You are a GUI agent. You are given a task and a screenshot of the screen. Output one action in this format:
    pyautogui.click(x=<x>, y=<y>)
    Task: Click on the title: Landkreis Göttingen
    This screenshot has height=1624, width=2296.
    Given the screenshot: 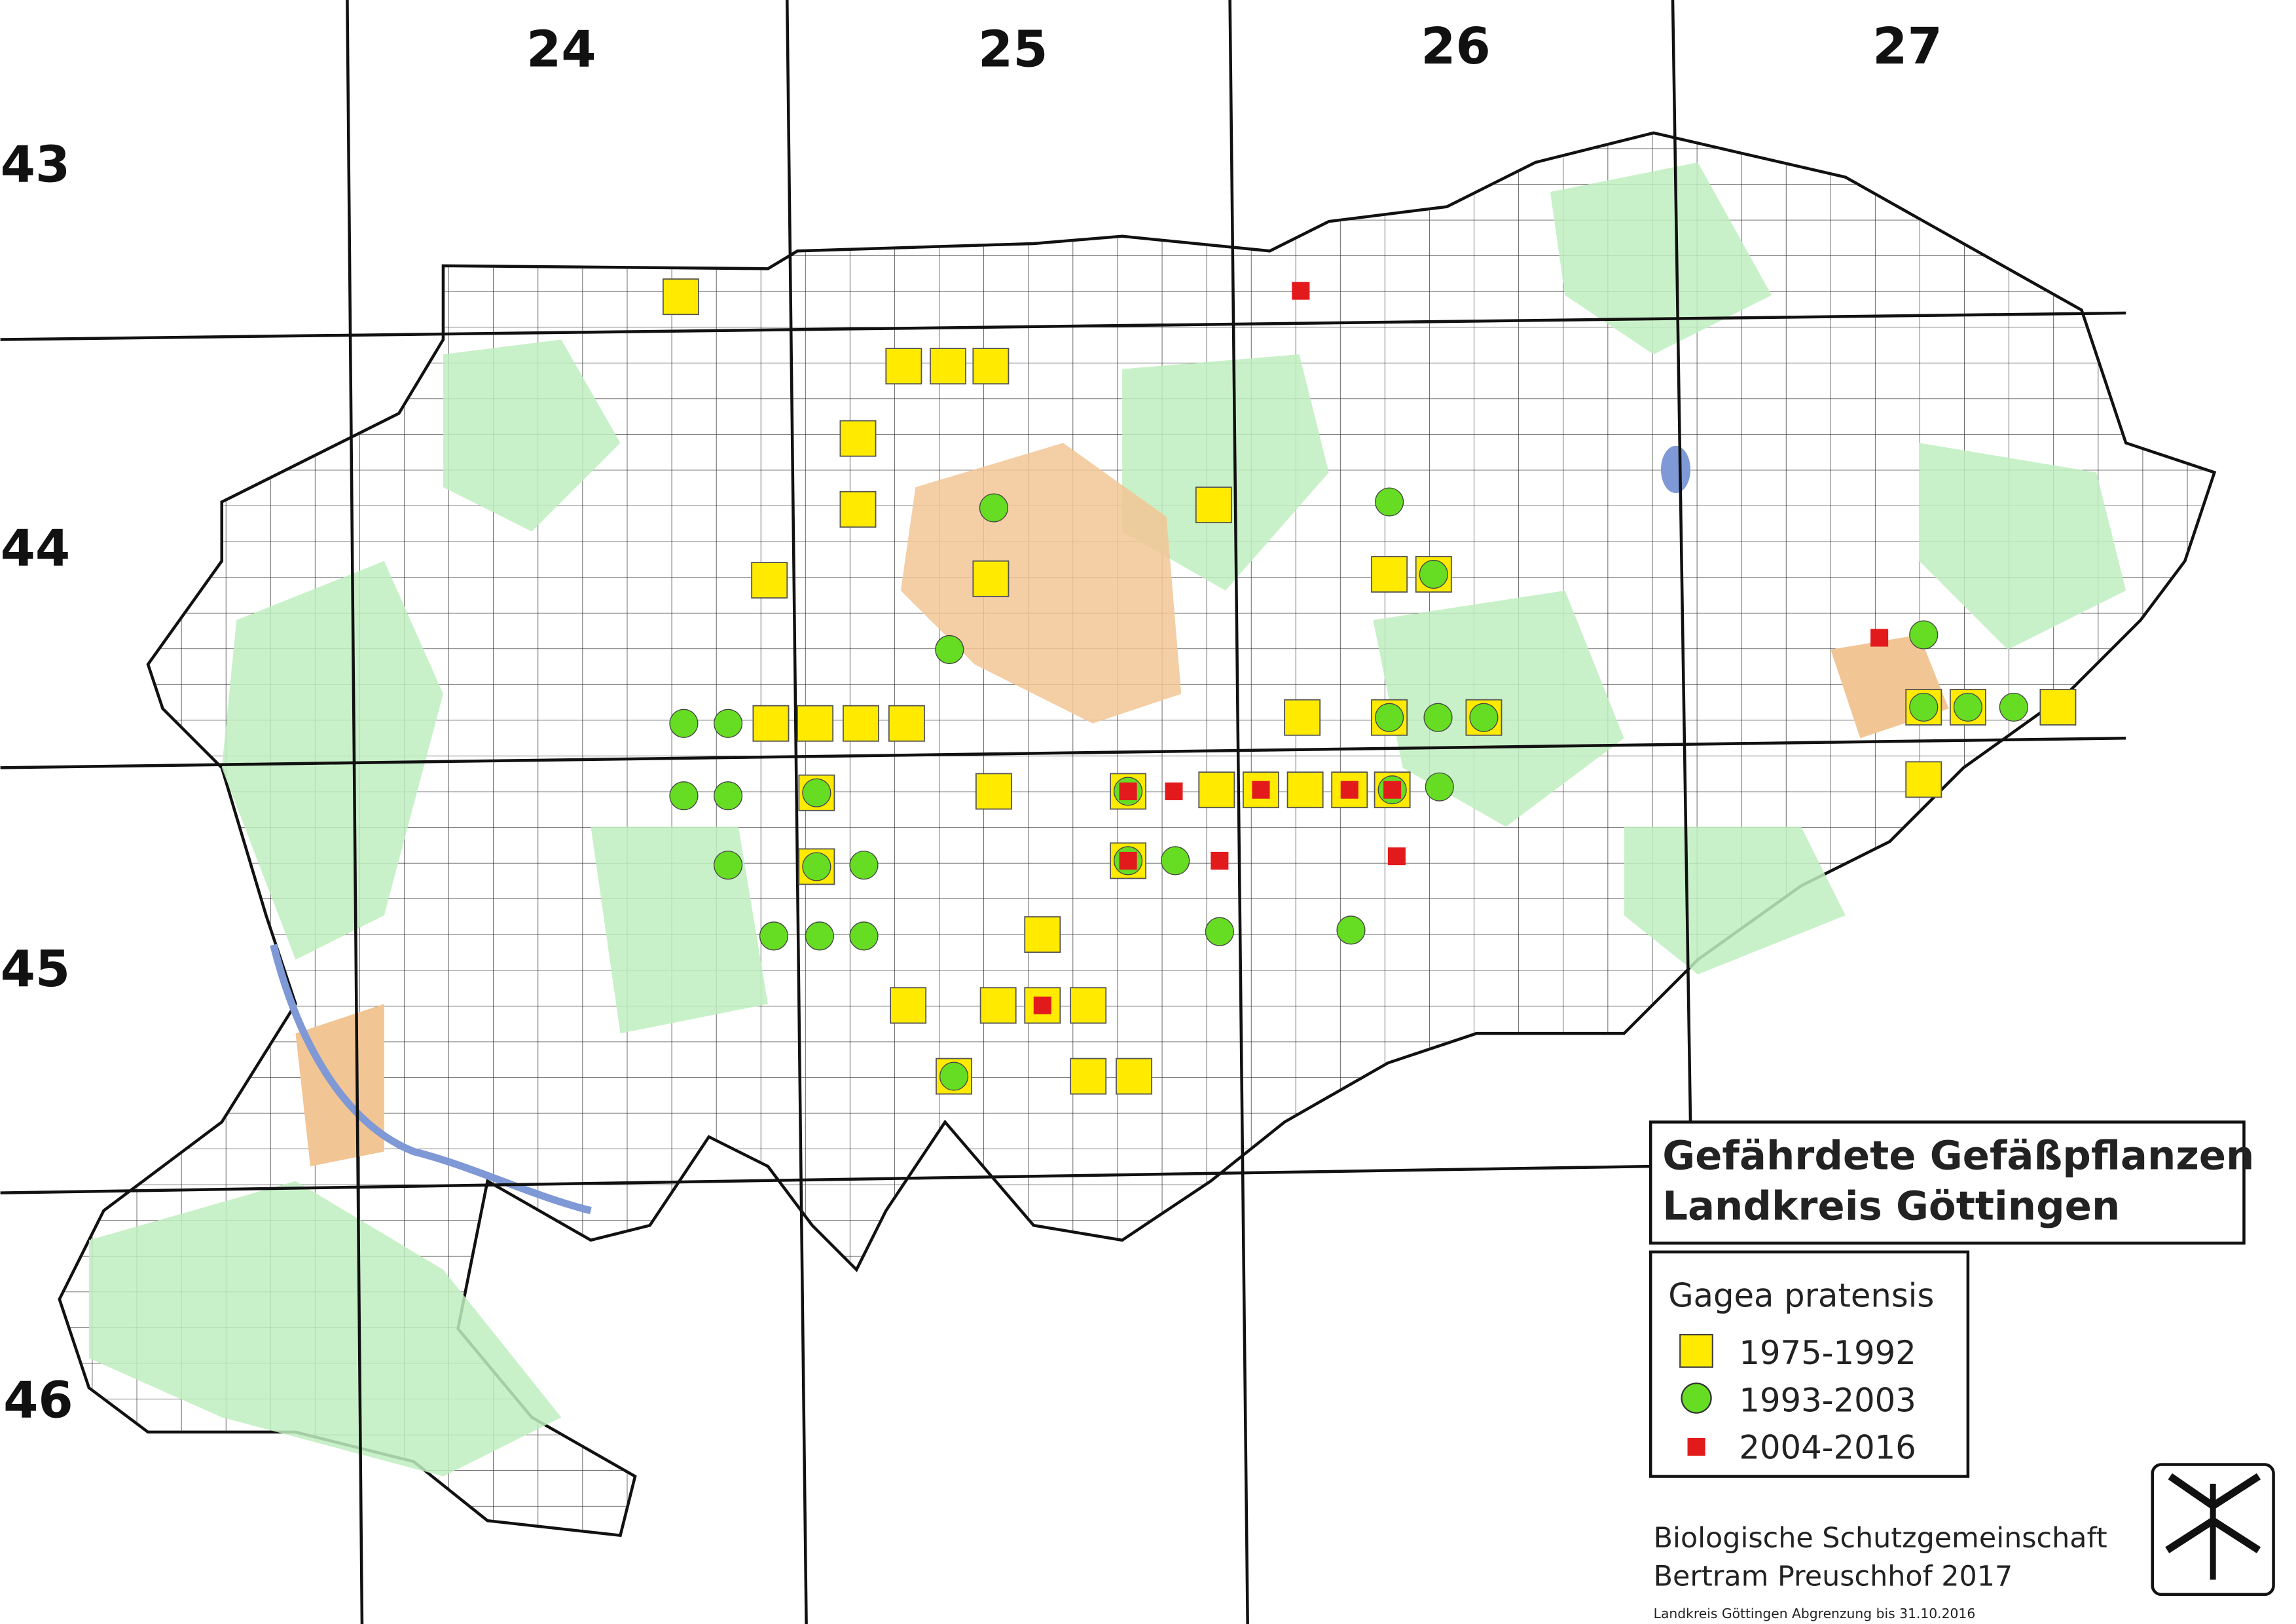 What is the action you would take?
    pyautogui.click(x=1891, y=1206)
    